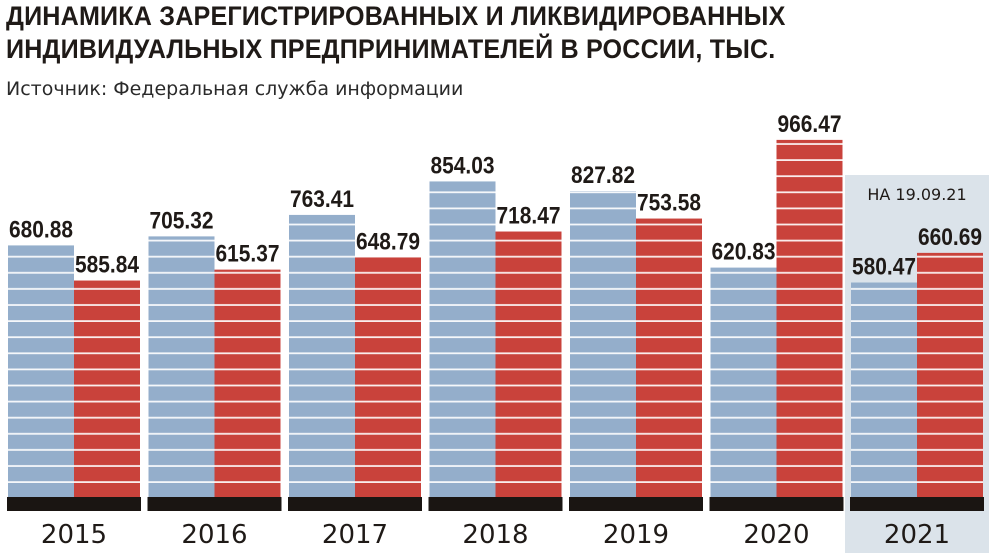 This screenshot has width=1000, height=553. I want to click on annotation-2021: НА 19.09.21, so click(916, 194).